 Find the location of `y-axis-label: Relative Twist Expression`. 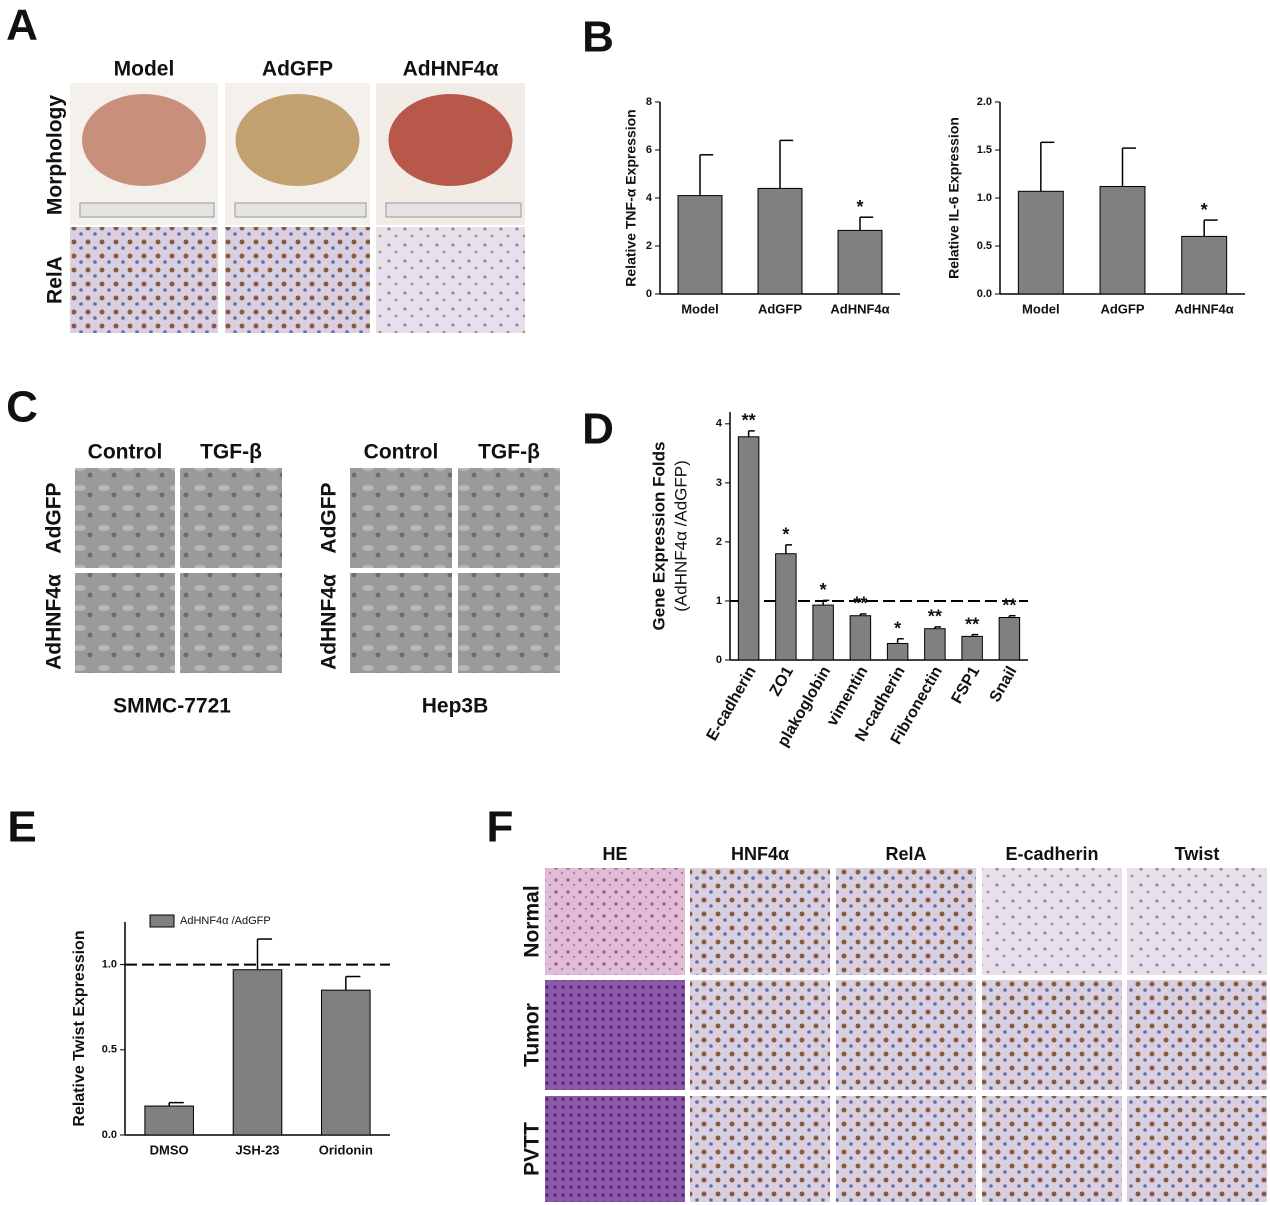

y-axis-label: Relative Twist Expression is located at coordinates (79, 1028).